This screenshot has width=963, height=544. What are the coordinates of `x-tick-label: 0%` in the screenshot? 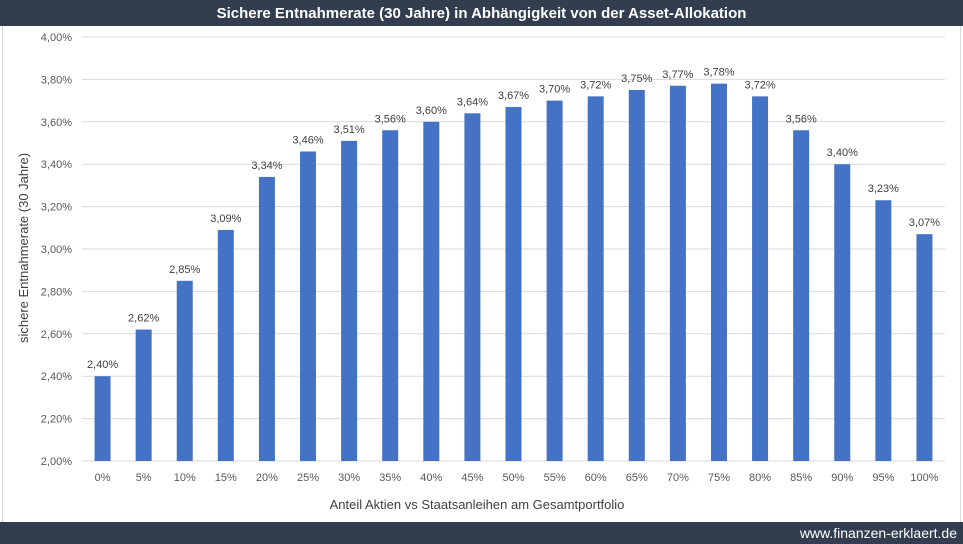 It's located at (103, 478).